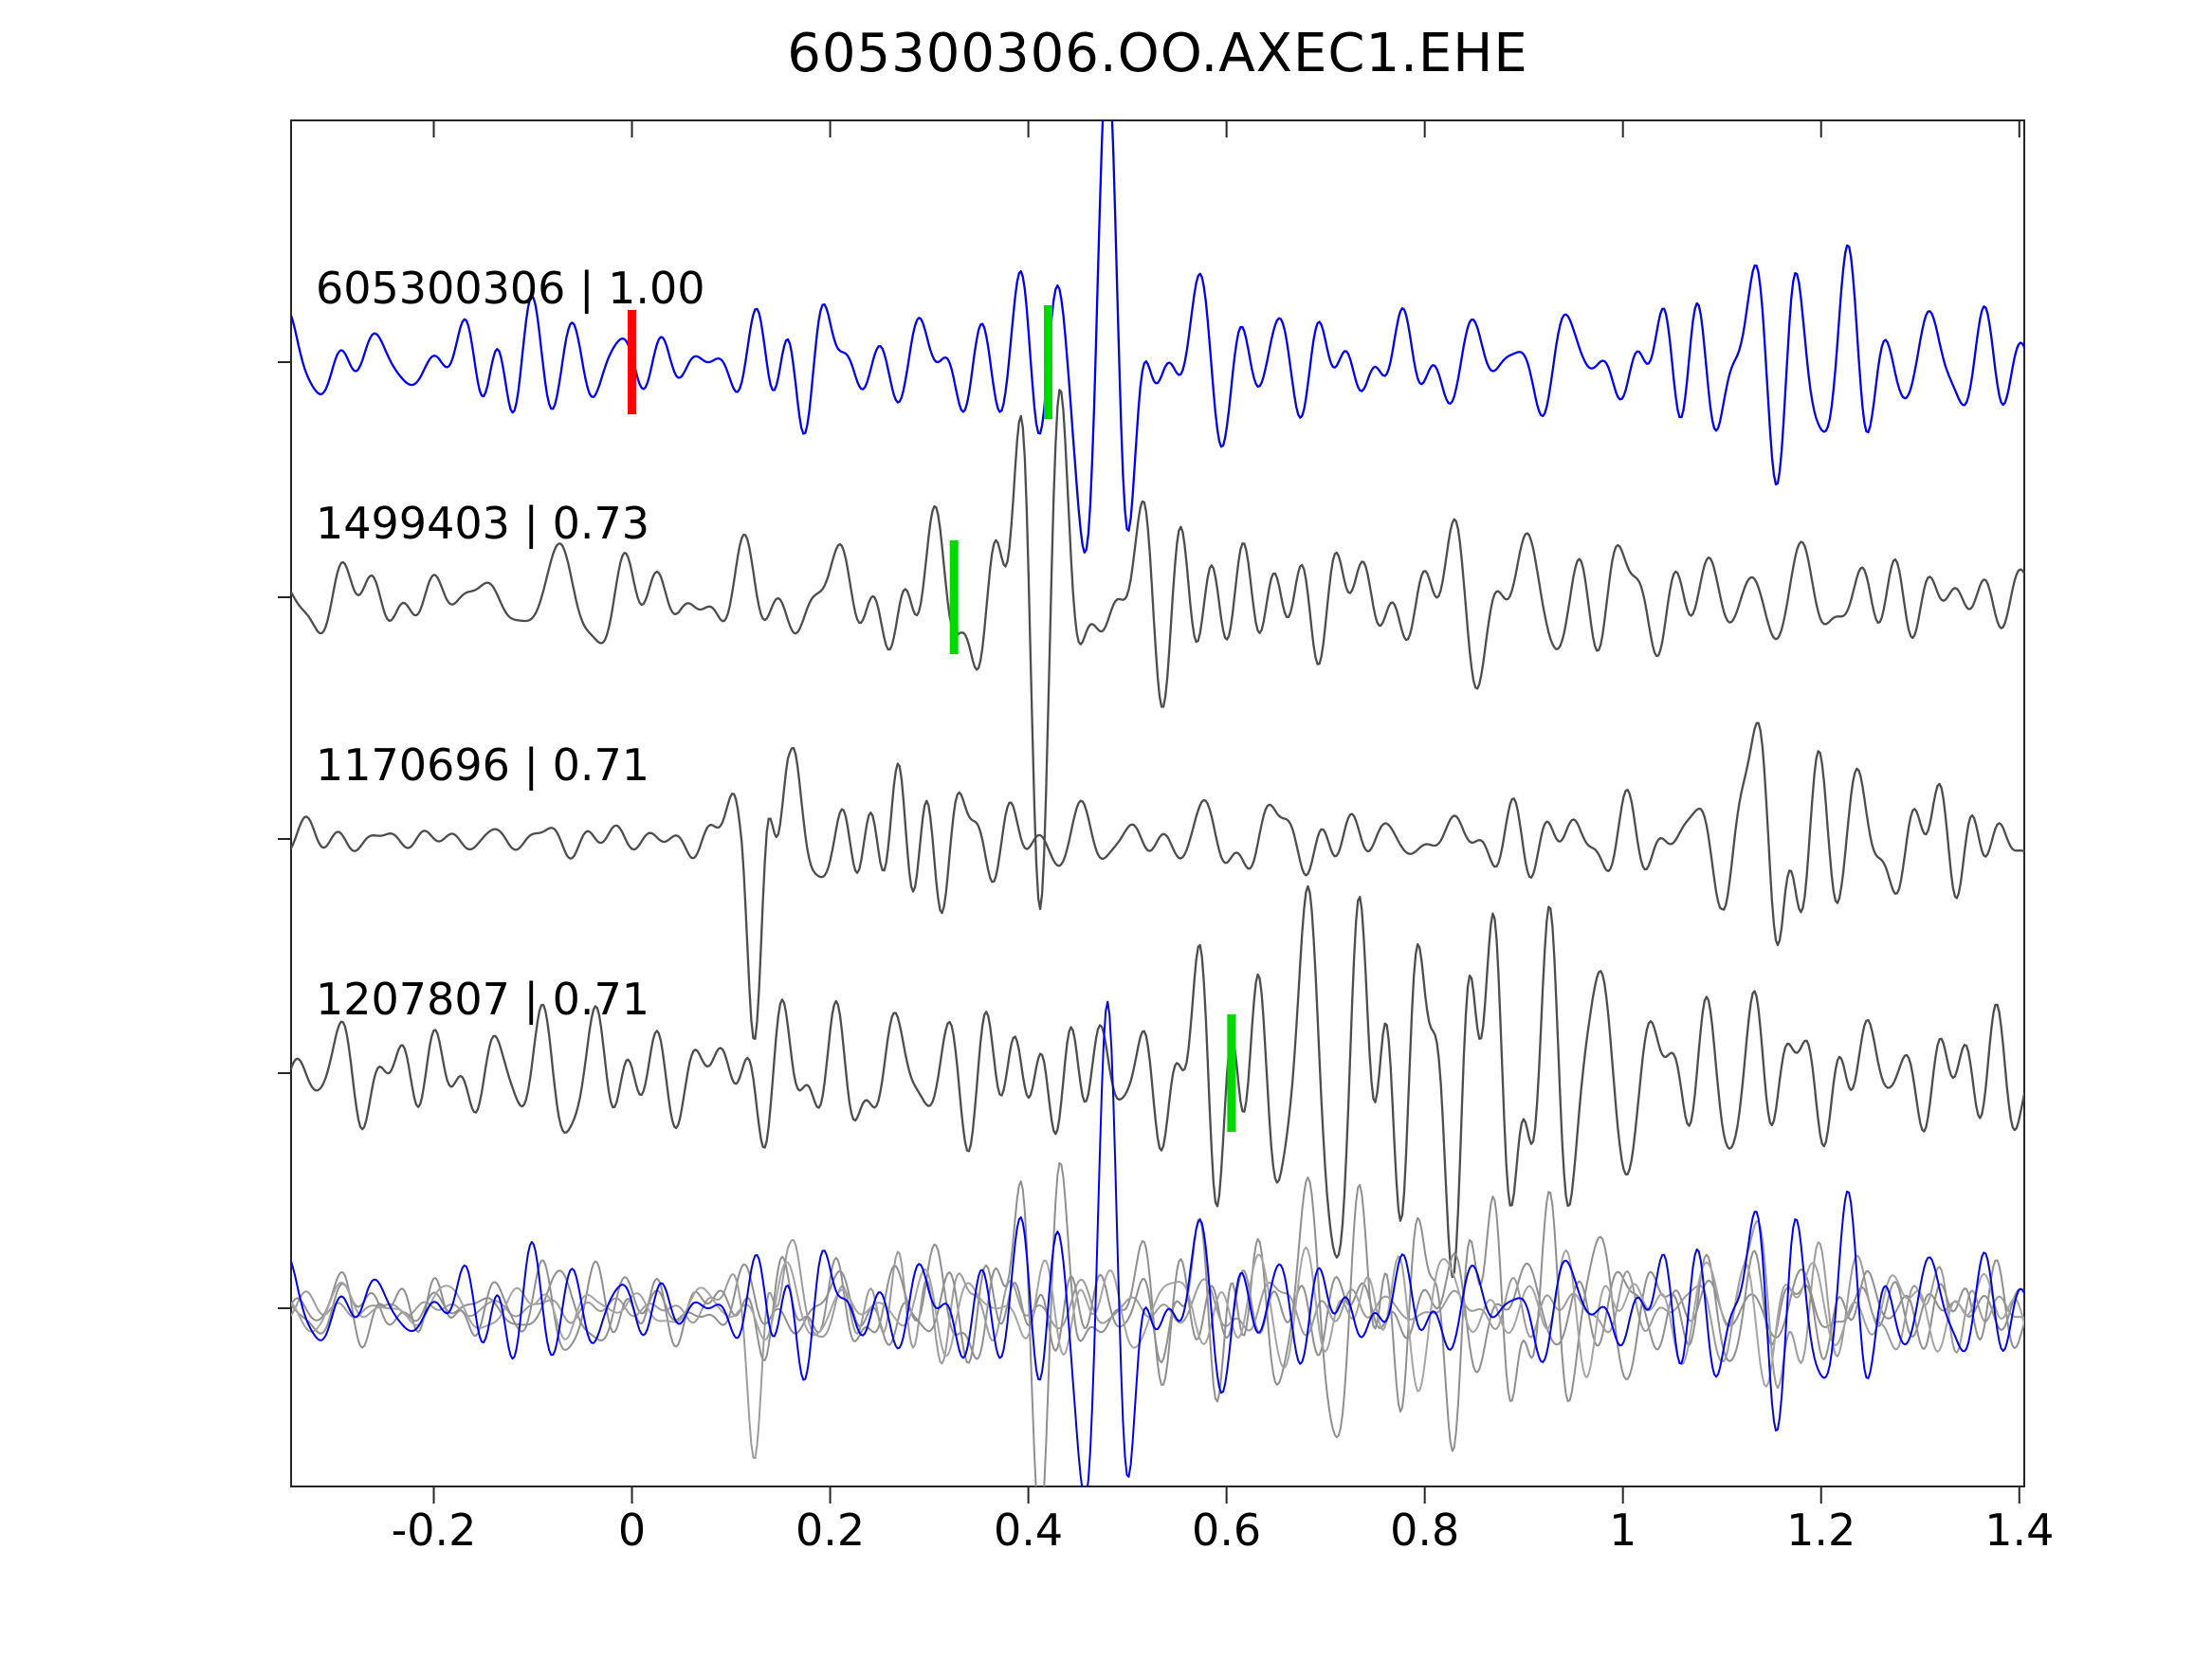 The height and width of the screenshot is (1659, 2212). Describe the element at coordinates (1424, 1530) in the screenshot. I see `x-tick-label: 0.8` at that location.